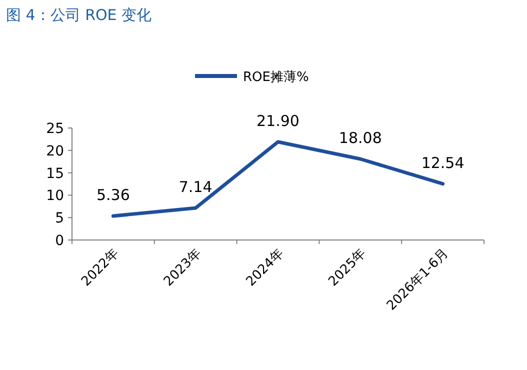  What do you see at coordinates (442, 163) in the screenshot?
I see `data-label: 12.54` at bounding box center [442, 163].